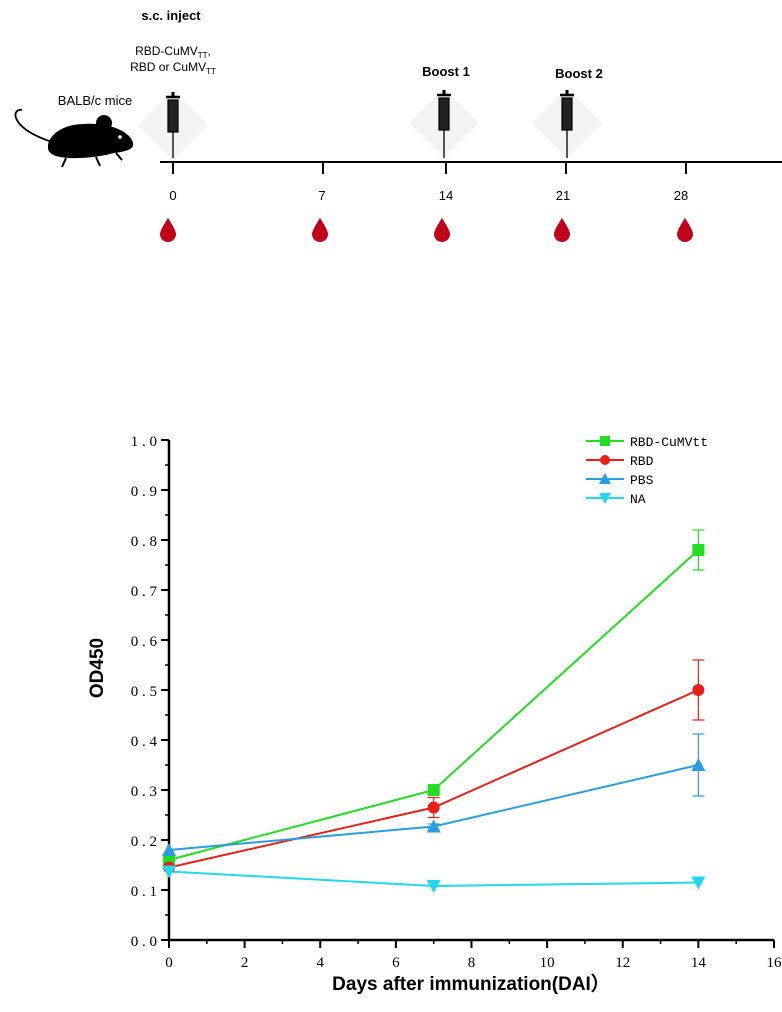 The width and height of the screenshot is (782, 1012). I want to click on injection-material-1: RBD-CuMVTT,, so click(173, 52).